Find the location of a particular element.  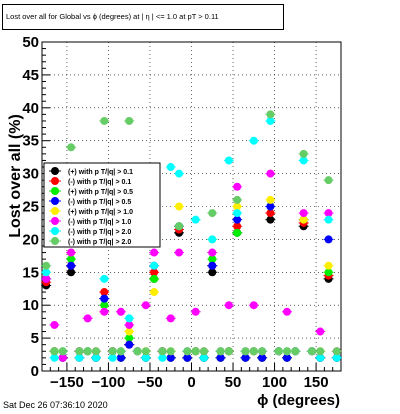

legend-box is located at coordinates (102, 205).